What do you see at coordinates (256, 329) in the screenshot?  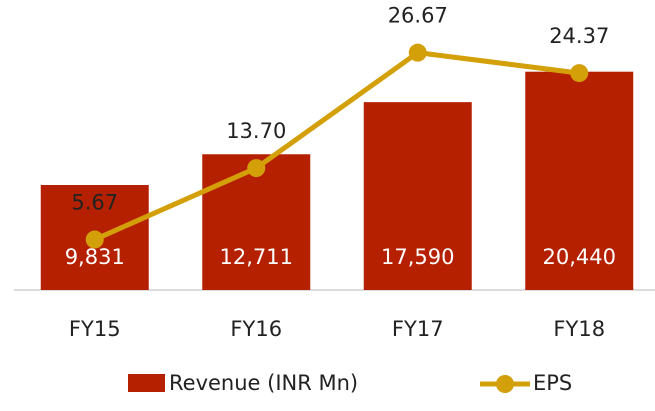 I see `x-tick-label: FY16` at bounding box center [256, 329].